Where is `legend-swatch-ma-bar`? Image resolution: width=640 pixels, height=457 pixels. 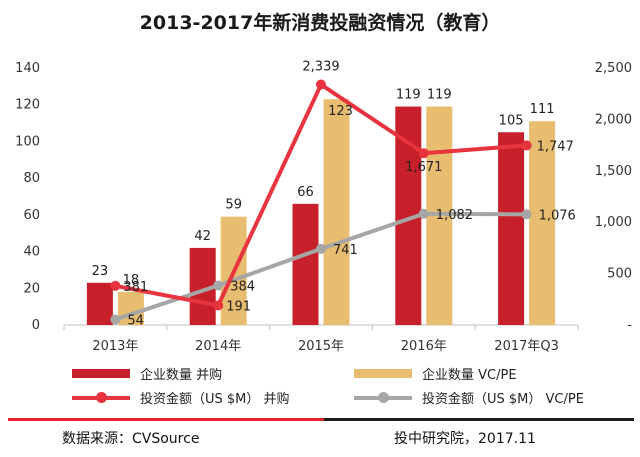 legend-swatch-ma-bar is located at coordinates (101, 373).